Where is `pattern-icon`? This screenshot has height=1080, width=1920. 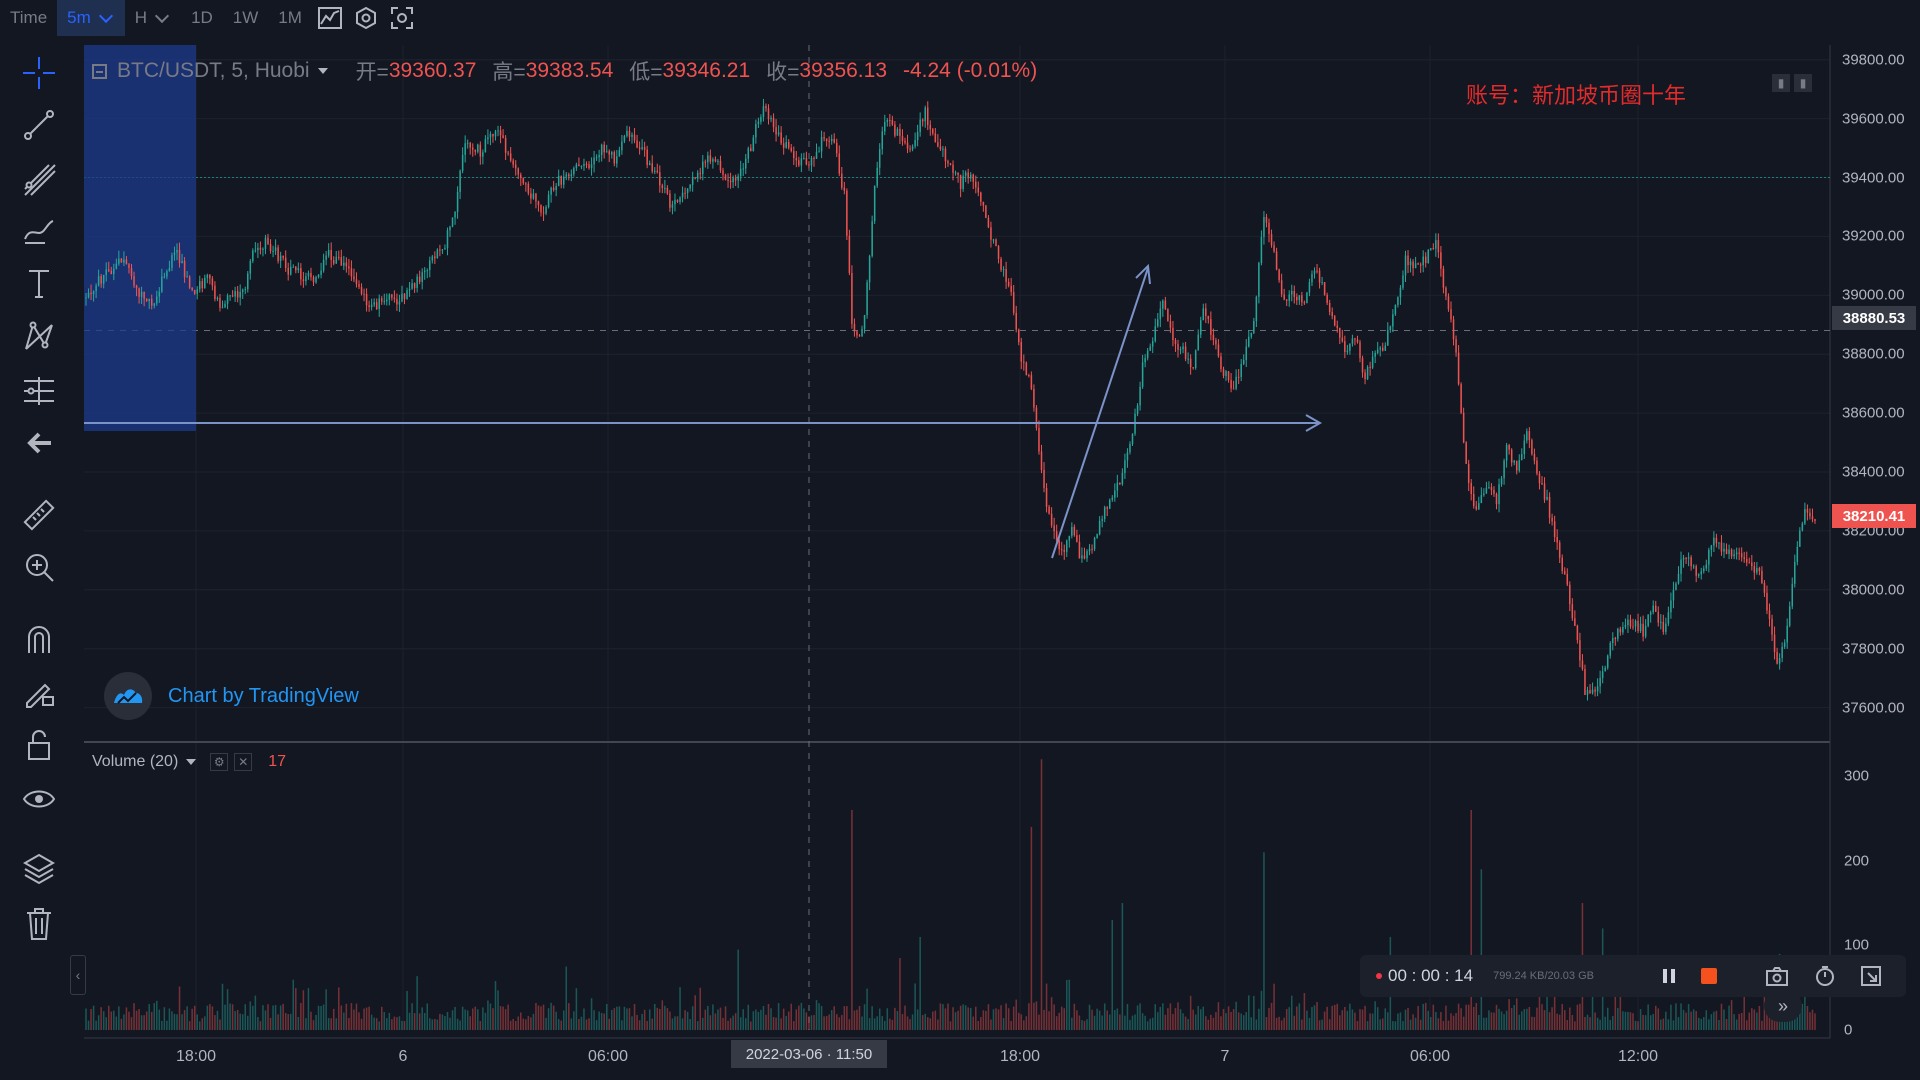
pattern-icon is located at coordinates (39, 337).